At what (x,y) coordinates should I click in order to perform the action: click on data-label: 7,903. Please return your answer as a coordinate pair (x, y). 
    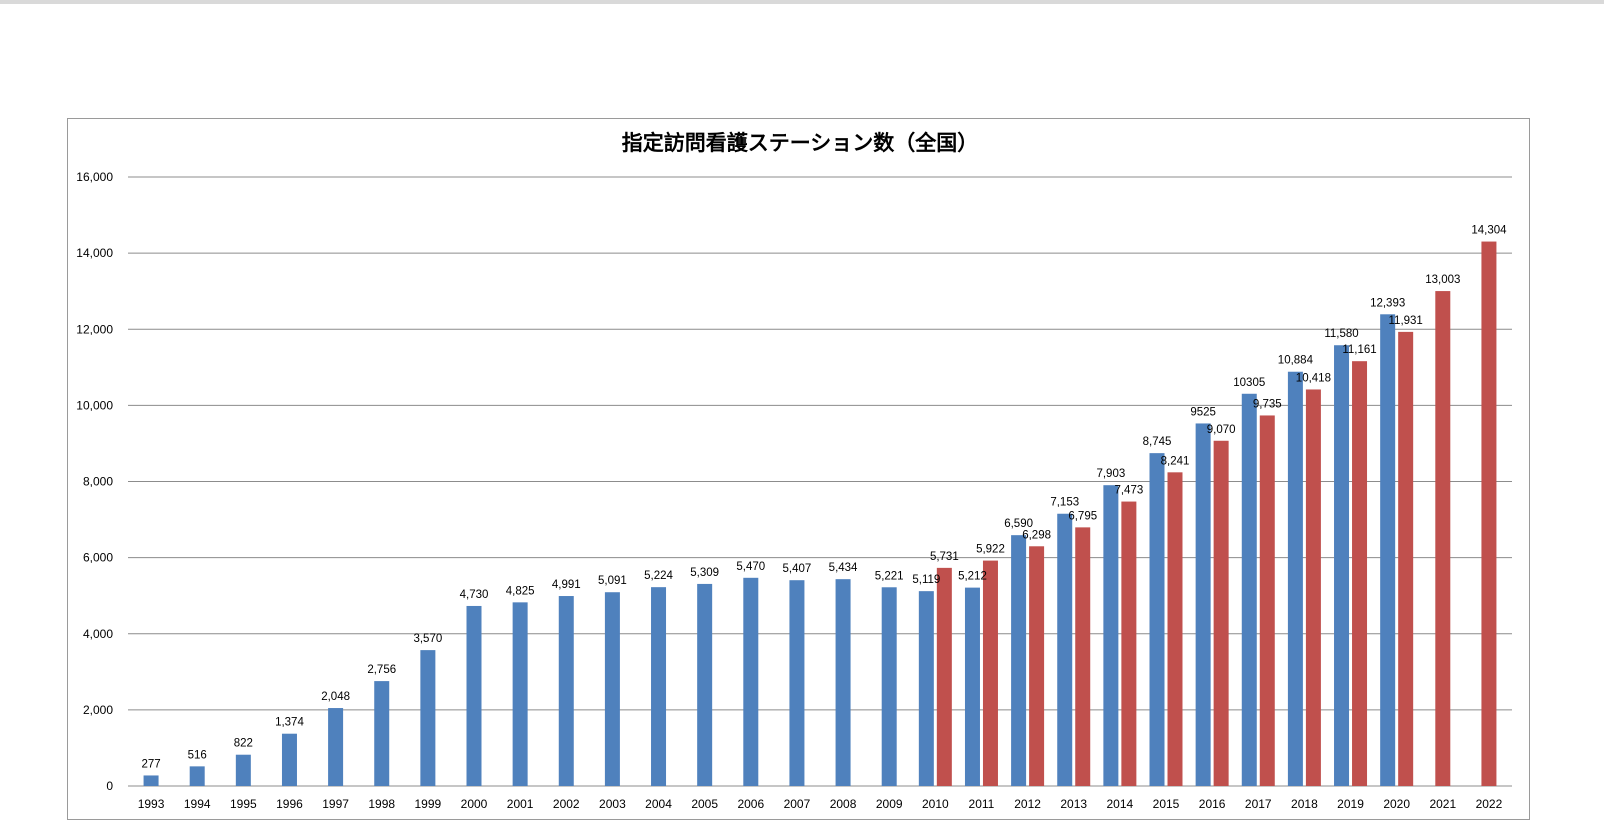
    Looking at the image, I should click on (1110, 474).